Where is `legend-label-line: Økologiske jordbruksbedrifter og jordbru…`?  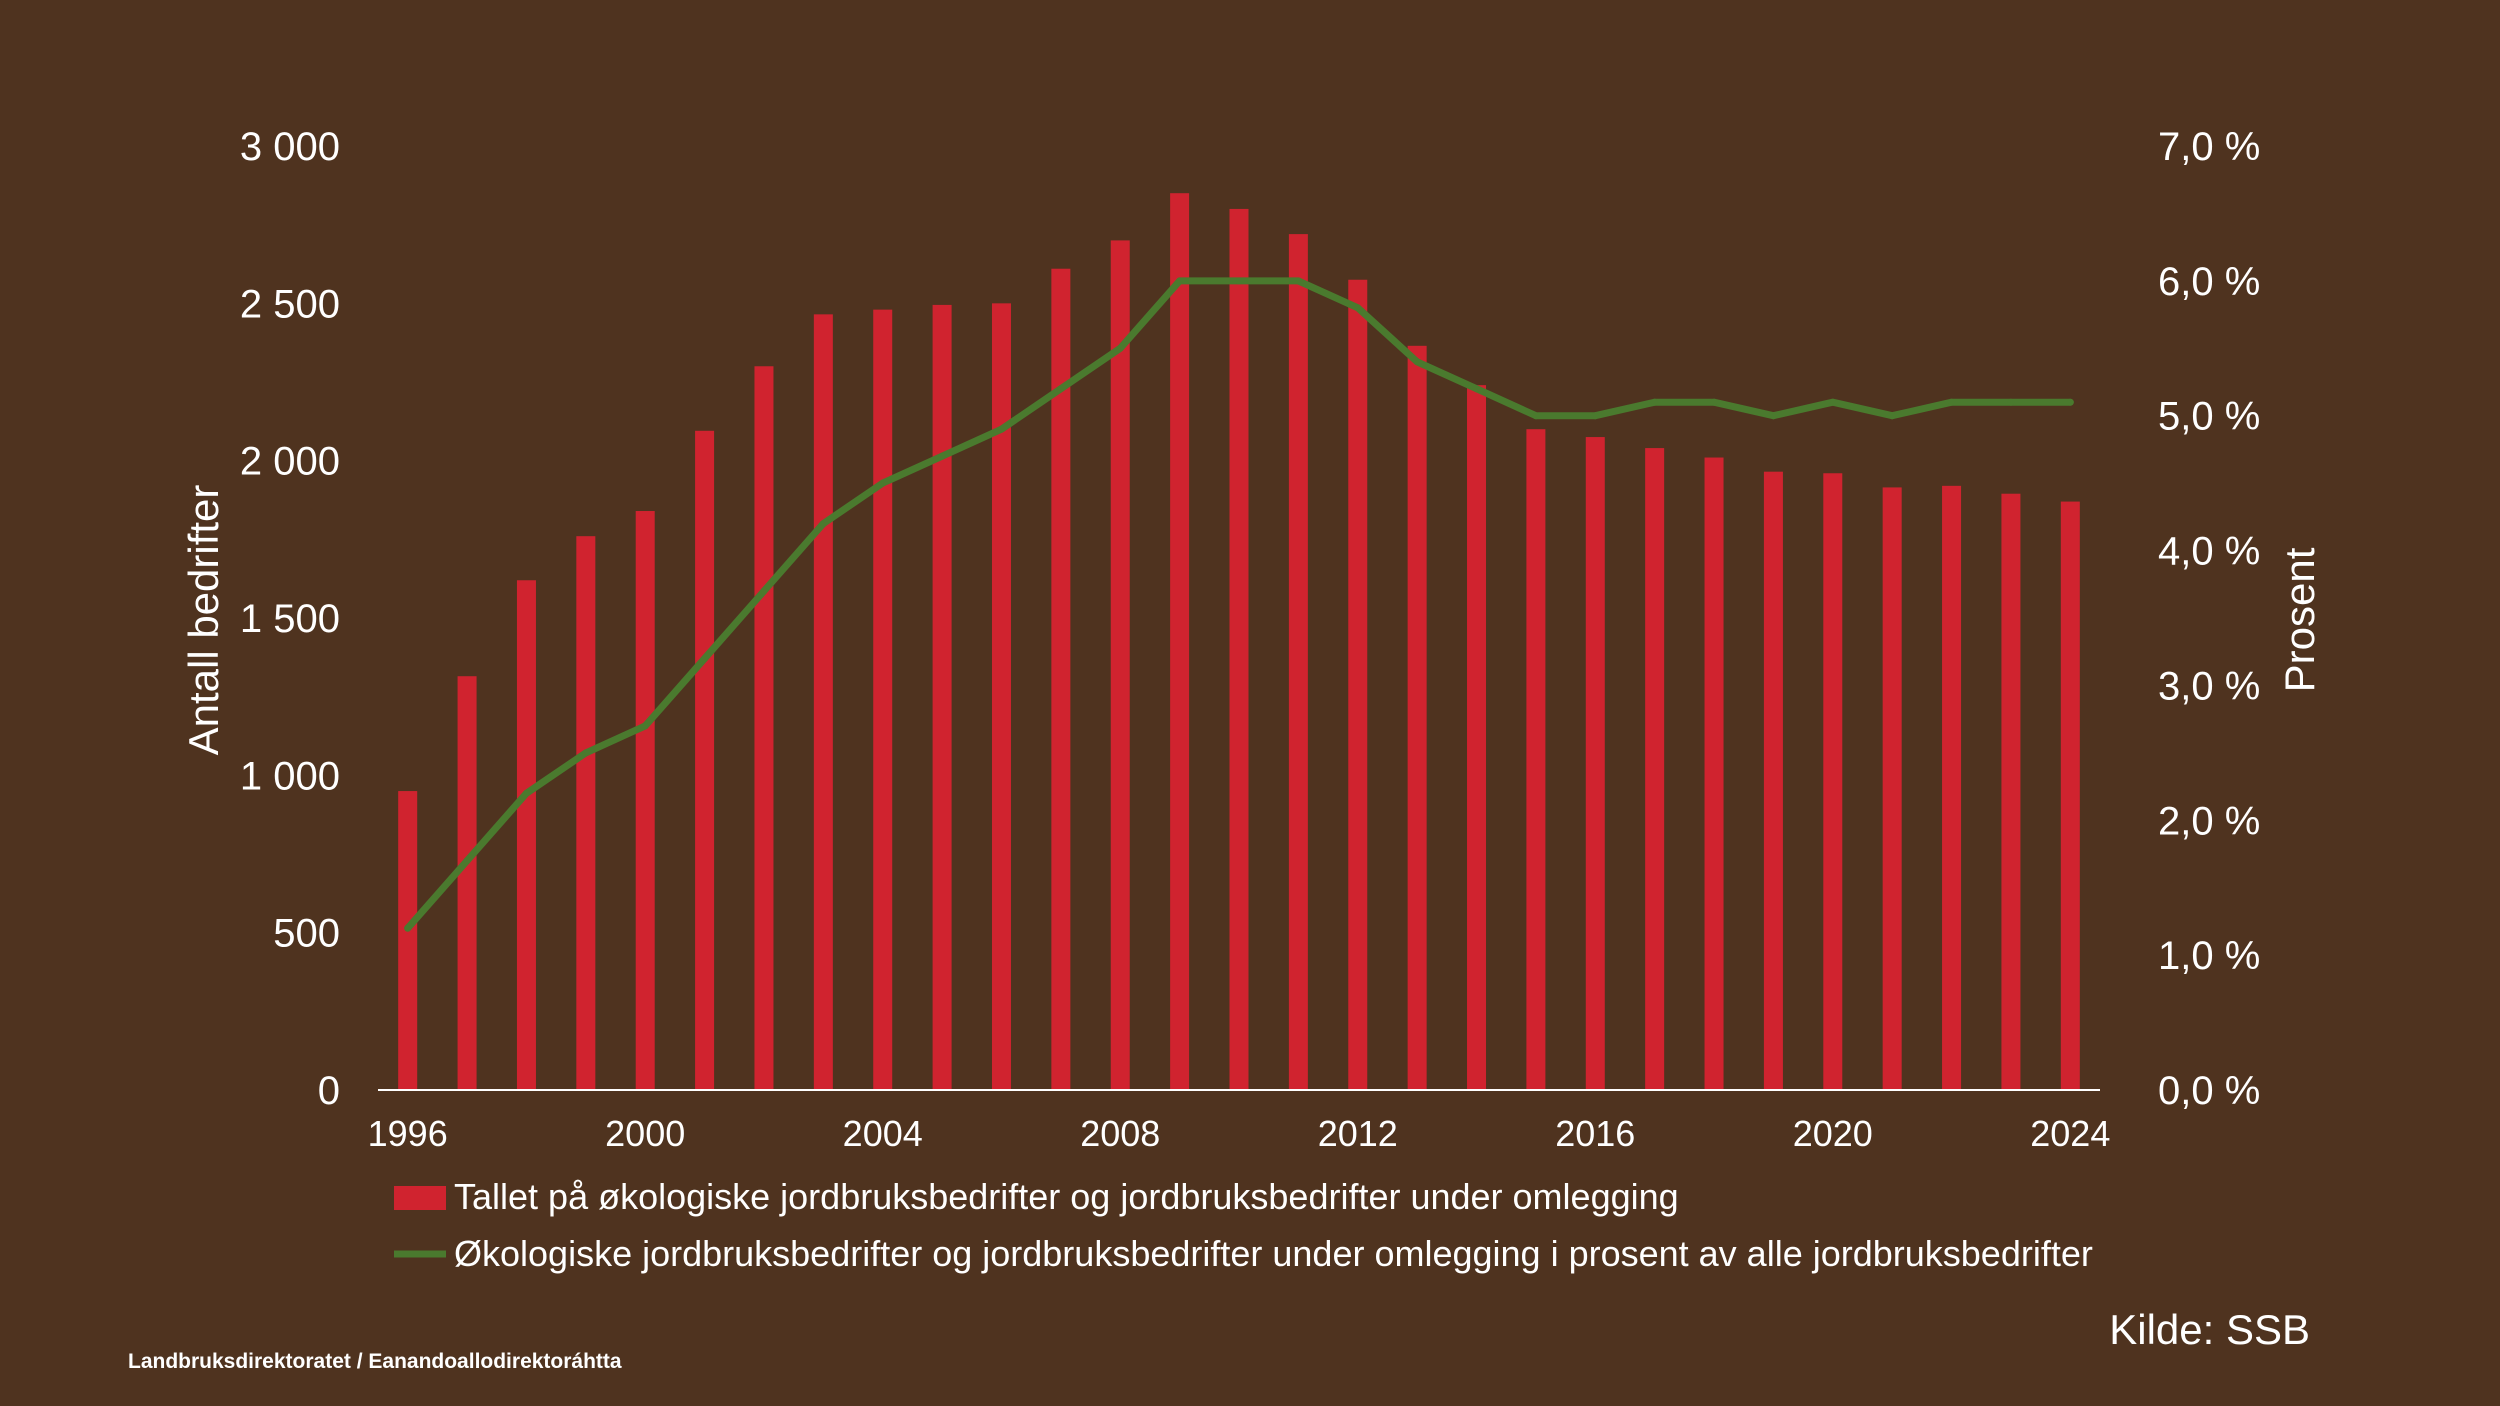
legend-label-line: Økologiske jordbruksbedrifter og jordbru… is located at coordinates (1273, 1253).